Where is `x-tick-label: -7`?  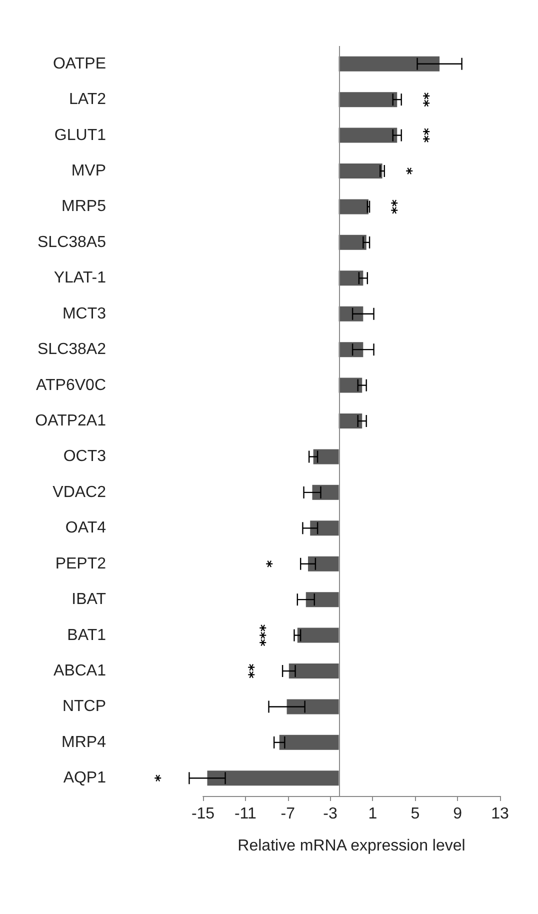
x-tick-label: -7 is located at coordinates (288, 814).